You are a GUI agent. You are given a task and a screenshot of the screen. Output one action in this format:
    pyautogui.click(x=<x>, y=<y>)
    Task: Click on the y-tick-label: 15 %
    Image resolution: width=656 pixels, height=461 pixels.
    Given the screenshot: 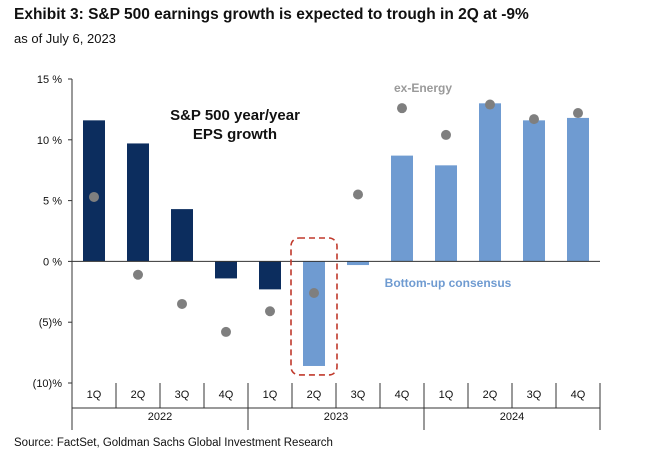 What is the action you would take?
    pyautogui.click(x=49, y=80)
    